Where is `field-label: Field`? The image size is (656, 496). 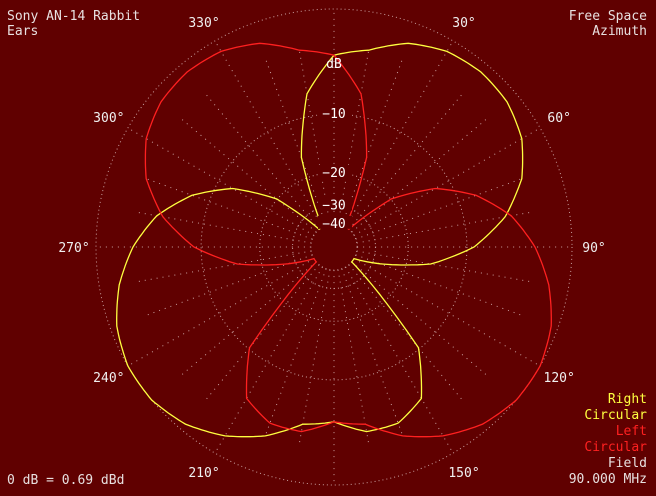
field-label: Field is located at coordinates (627, 463).